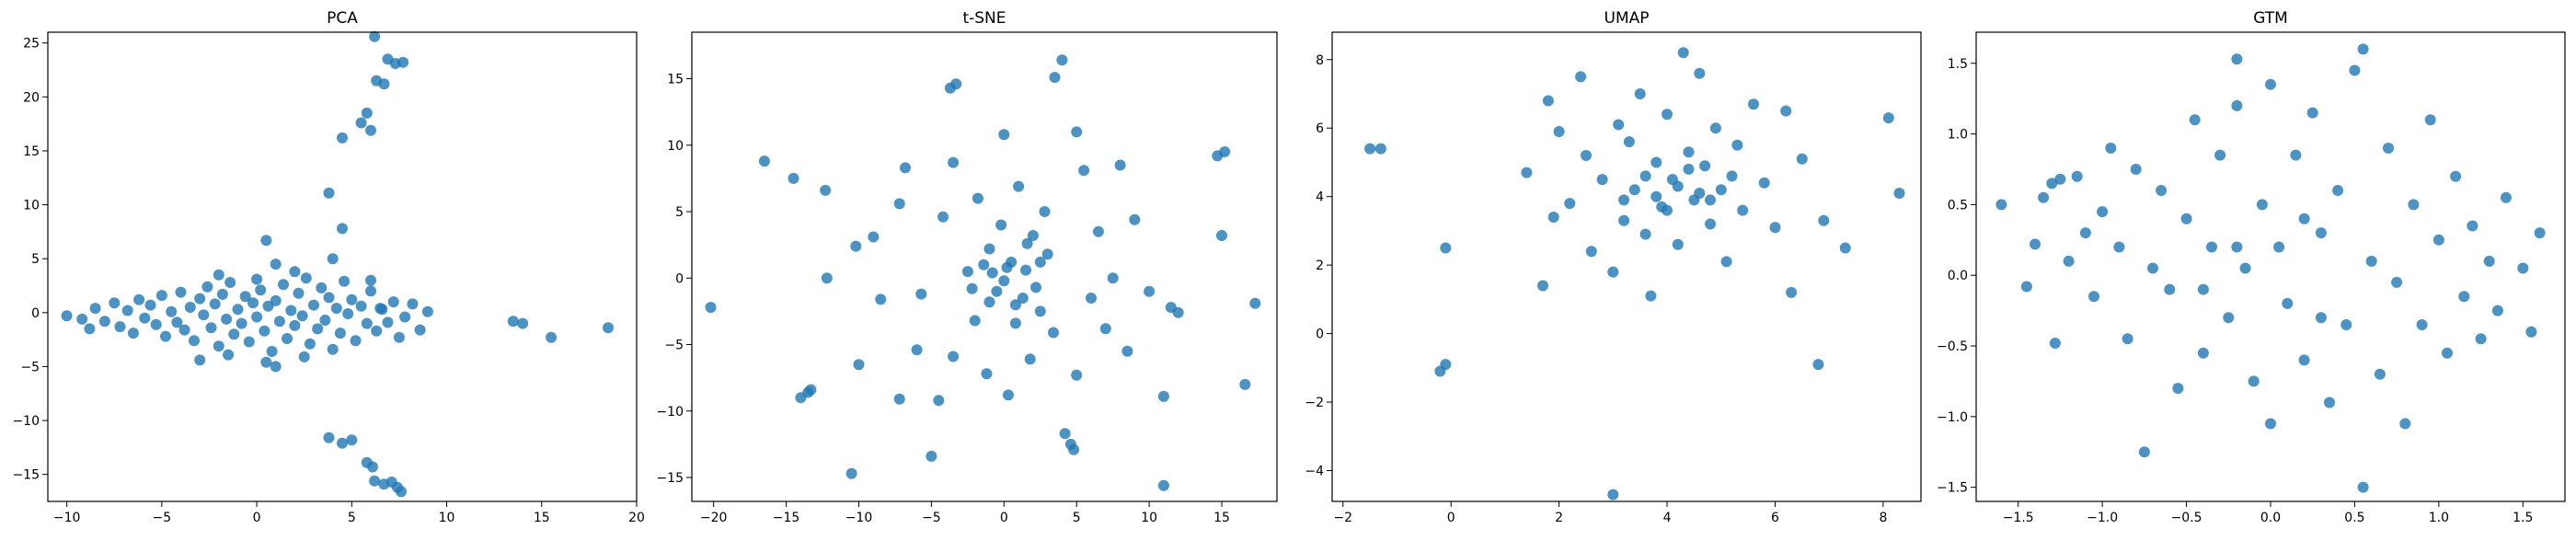 The width and height of the screenshot is (2576, 552). What do you see at coordinates (2018, 518) in the screenshot?
I see `x-tick-label: −1.5` at bounding box center [2018, 518].